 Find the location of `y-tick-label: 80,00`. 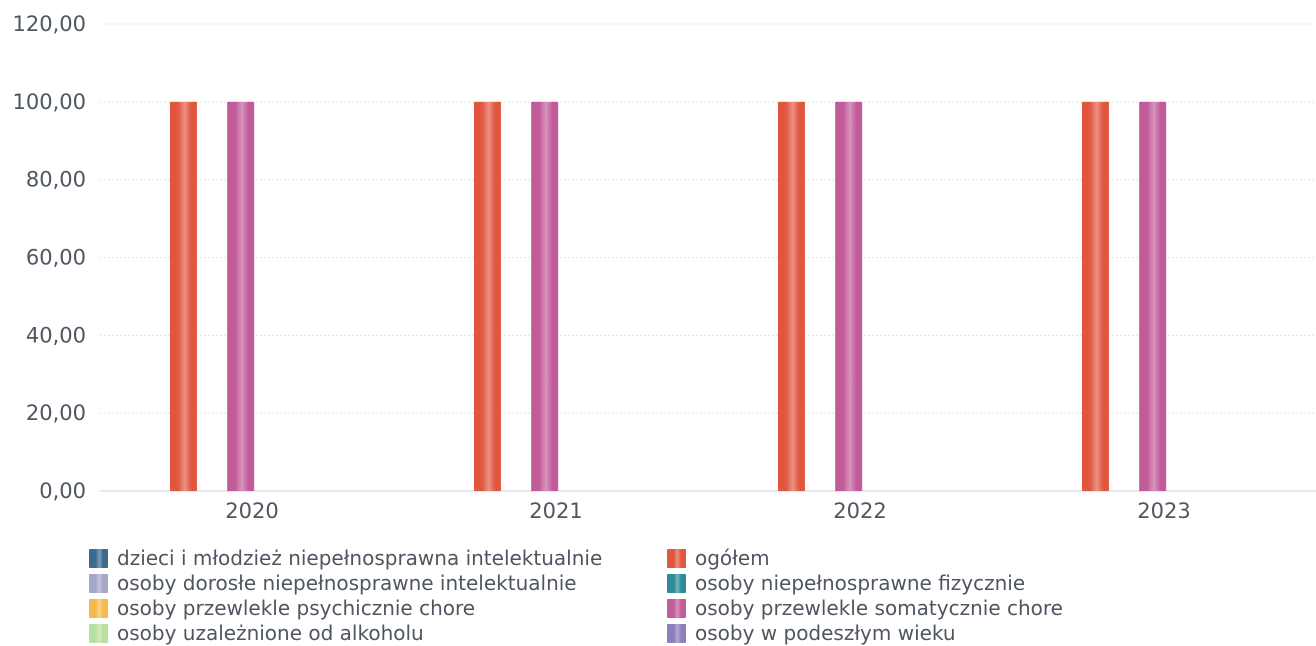

y-tick-label: 80,00 is located at coordinates (56, 180).